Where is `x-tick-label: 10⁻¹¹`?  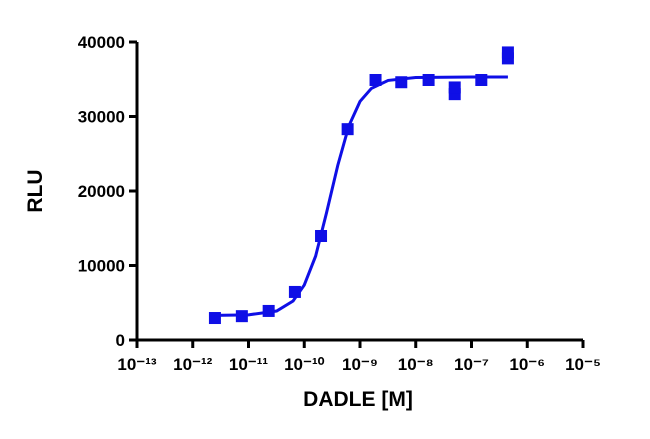 x-tick-label: 10⁻¹¹ is located at coordinates (249, 364).